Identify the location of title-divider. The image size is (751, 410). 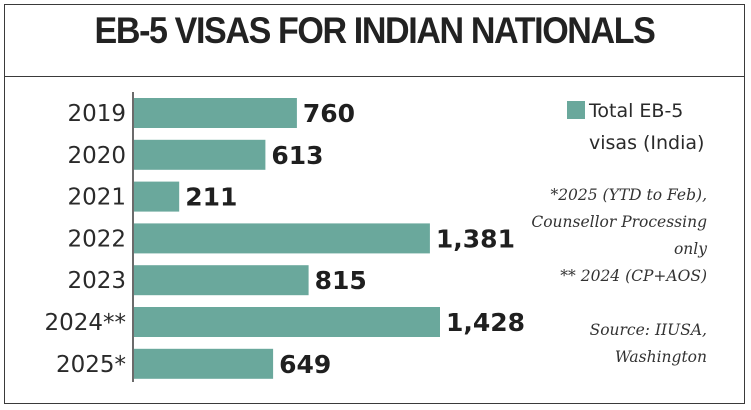
(374, 76).